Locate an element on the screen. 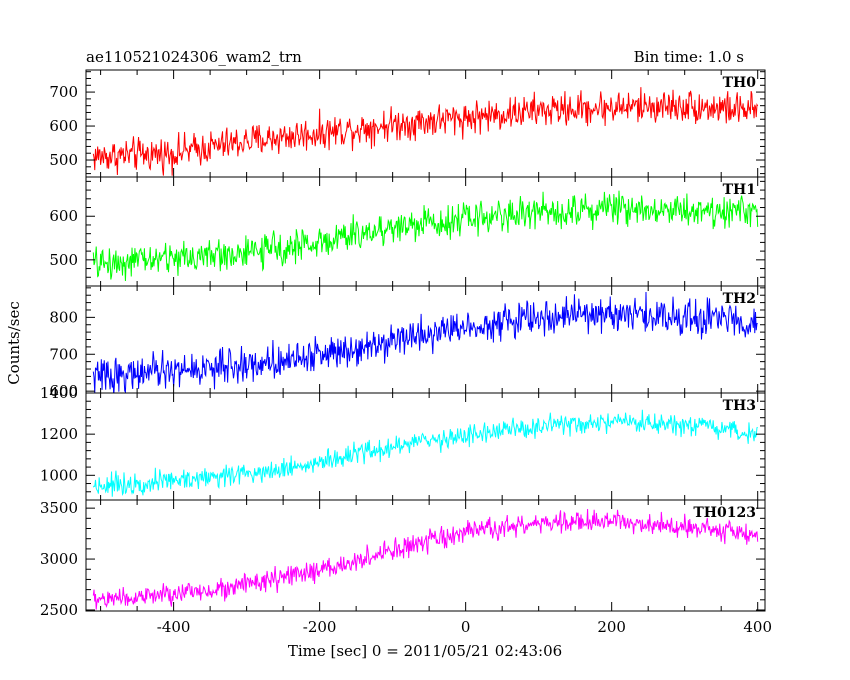  y-tick-label: 3500 is located at coordinates (59, 508).